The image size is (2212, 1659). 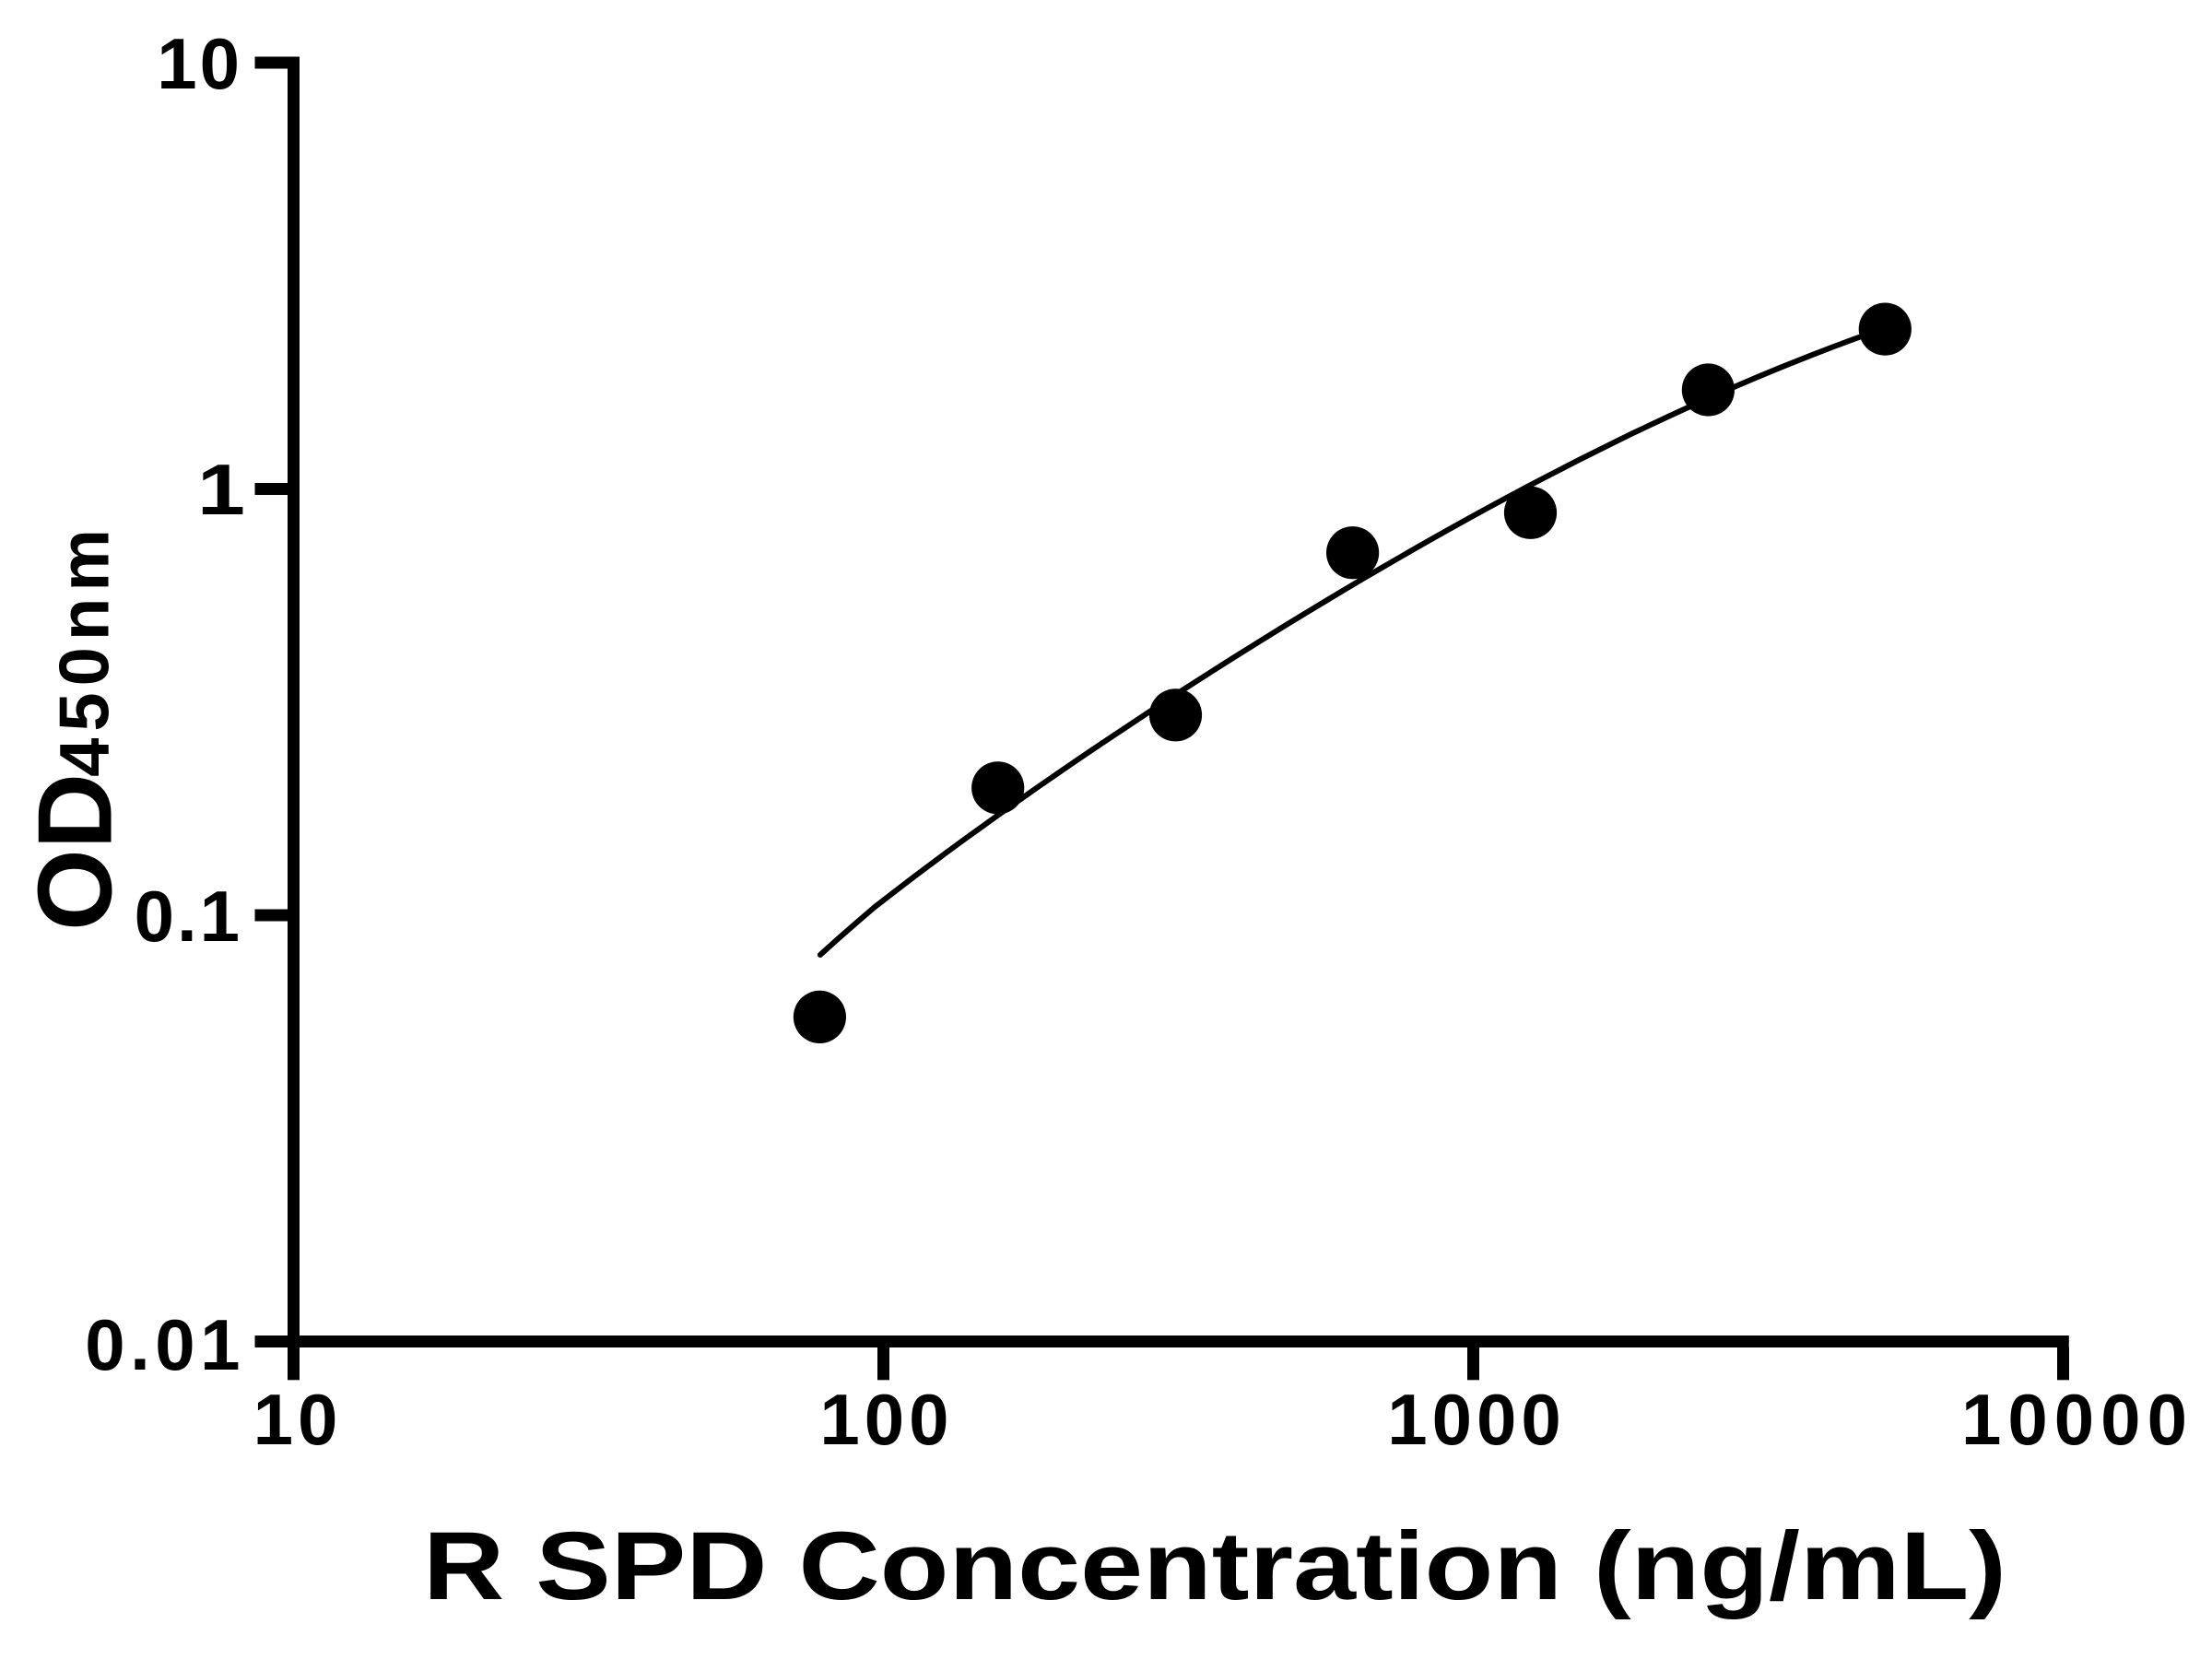 What do you see at coordinates (221, 489) in the screenshot?
I see `svg-text: 1` at bounding box center [221, 489].